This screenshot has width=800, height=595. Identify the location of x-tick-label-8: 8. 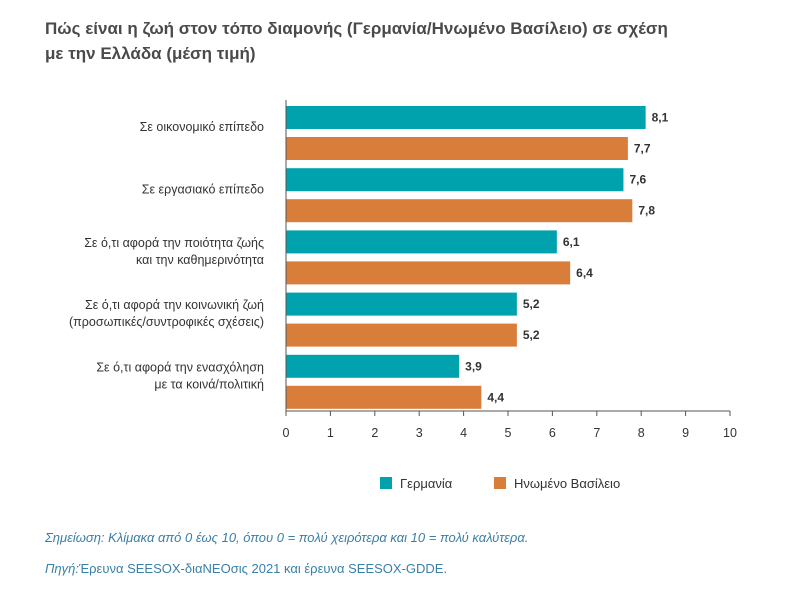
(641, 433).